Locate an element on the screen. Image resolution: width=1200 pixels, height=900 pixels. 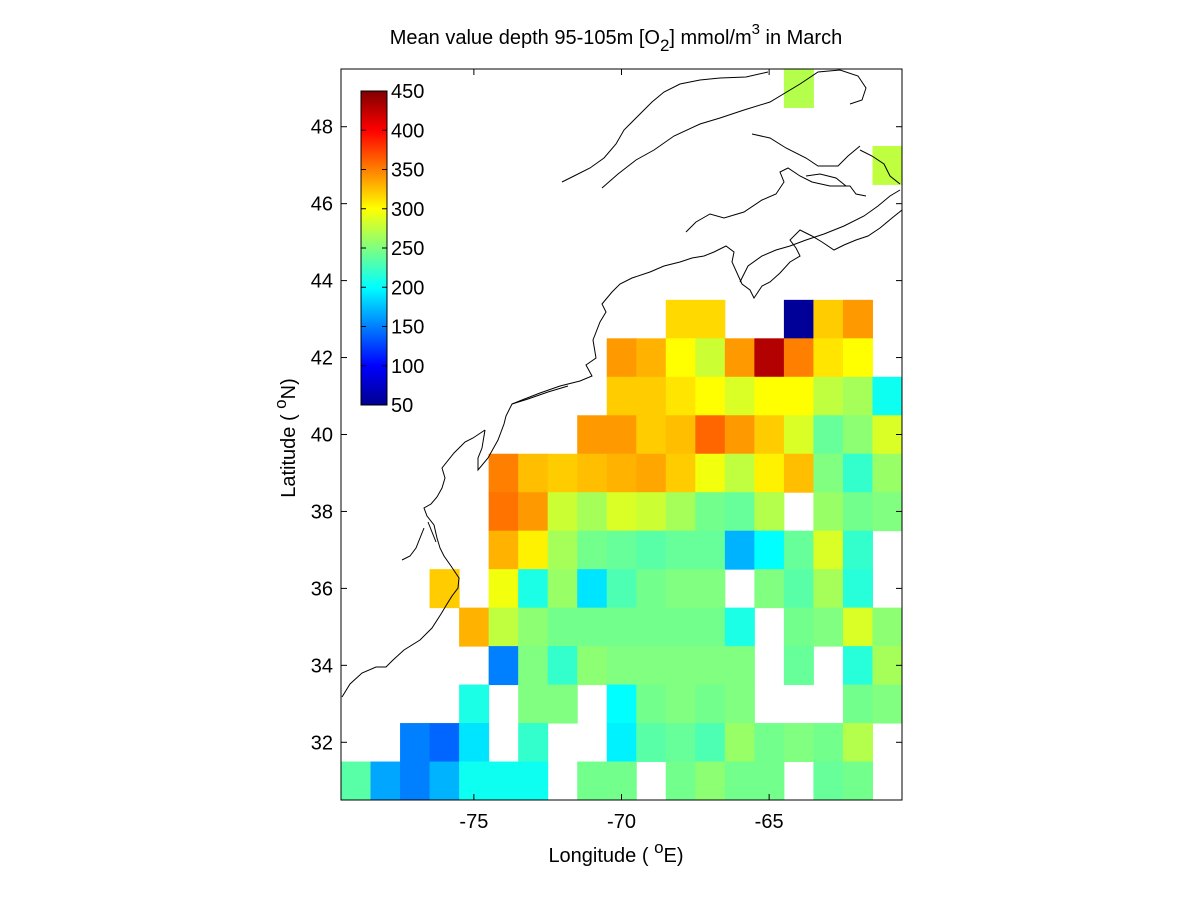
colorbar-tick-label: 400 is located at coordinates (407, 131).